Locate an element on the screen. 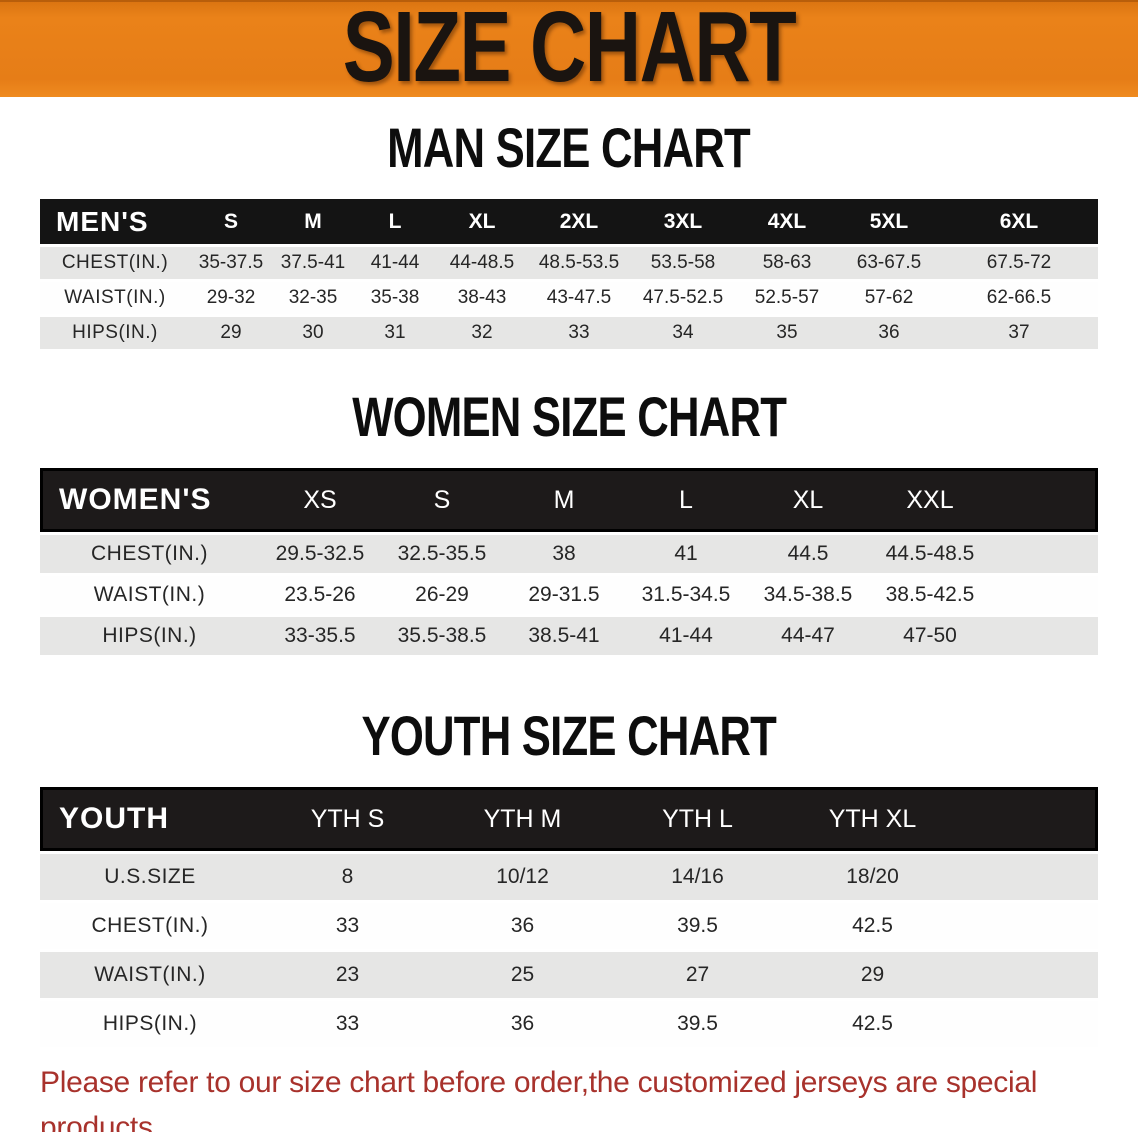 The image size is (1138, 1132). value-cell: 58-63 is located at coordinates (787, 263).